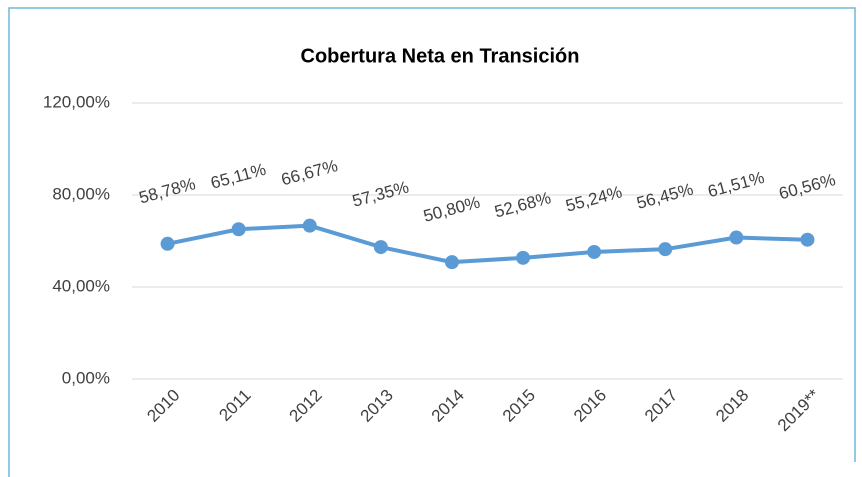 The width and height of the screenshot is (862, 477). What do you see at coordinates (736, 184) in the screenshot?
I see `data-label: 61,51%` at bounding box center [736, 184].